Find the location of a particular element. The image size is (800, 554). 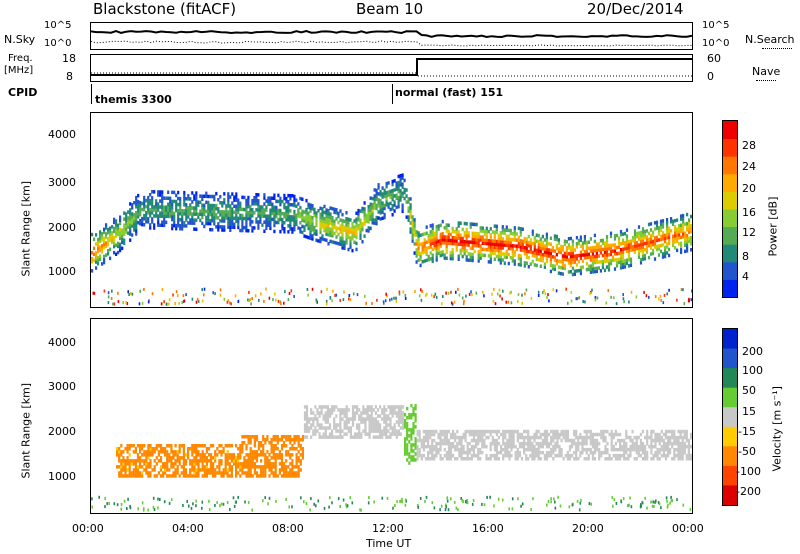

cpid-marker-start is located at coordinates (91, 94).